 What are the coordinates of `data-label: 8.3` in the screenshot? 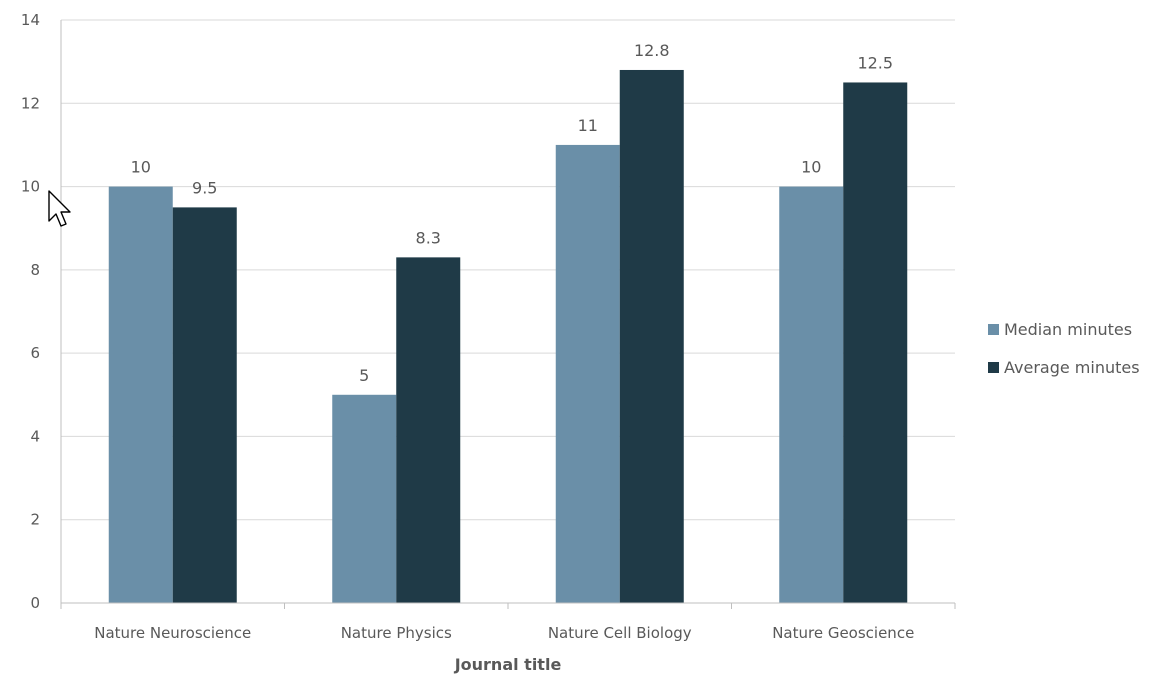 It's located at (428, 237).